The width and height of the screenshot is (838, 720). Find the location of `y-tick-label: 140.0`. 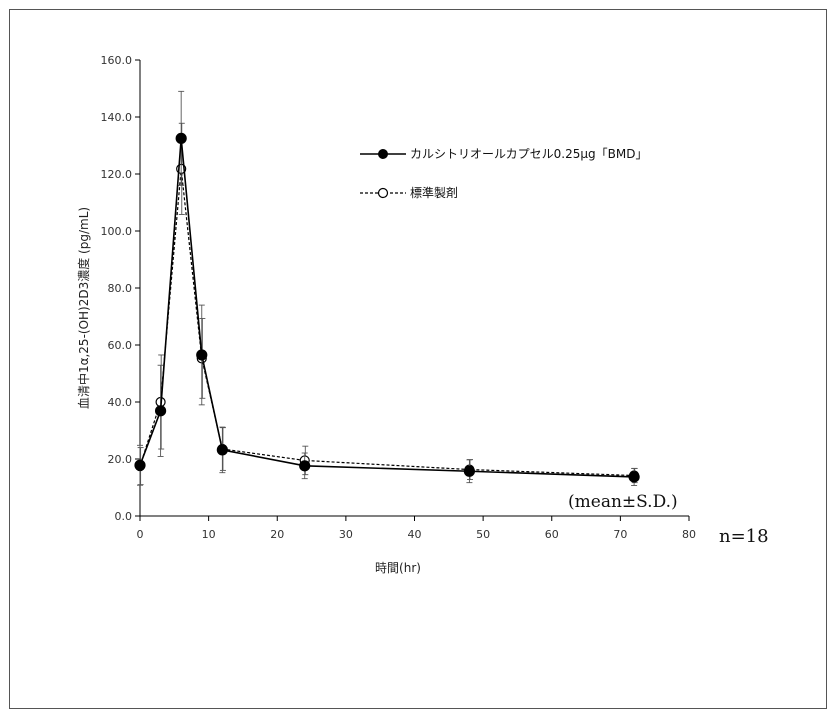

y-tick-label: 140.0 is located at coordinates (117, 117).